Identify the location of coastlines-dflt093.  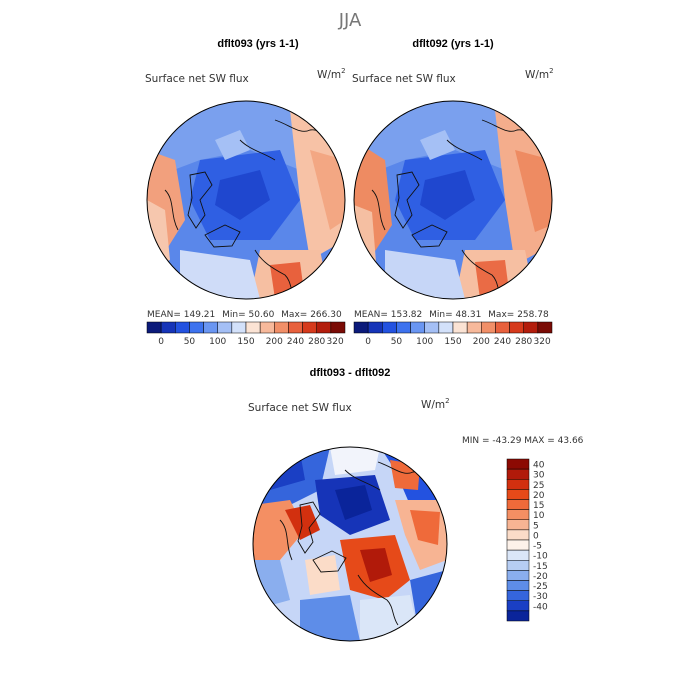
(252, 209).